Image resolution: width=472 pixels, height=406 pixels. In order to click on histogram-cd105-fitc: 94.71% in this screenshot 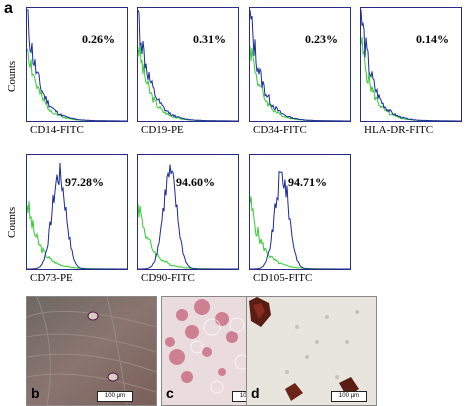, I will do `click(300, 212)`.